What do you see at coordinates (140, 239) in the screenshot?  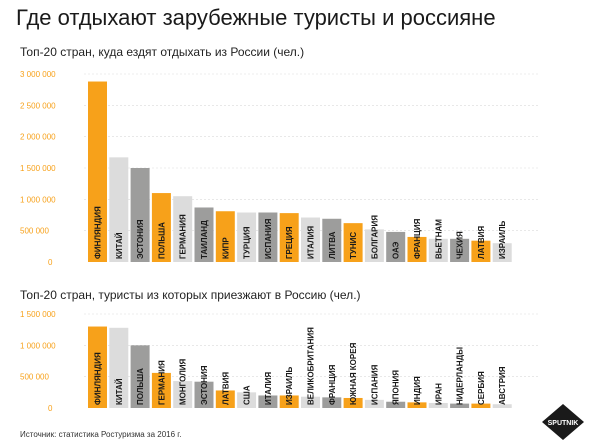 I see `chart-1-category-label: ЭСТОНИЯ` at bounding box center [140, 239].